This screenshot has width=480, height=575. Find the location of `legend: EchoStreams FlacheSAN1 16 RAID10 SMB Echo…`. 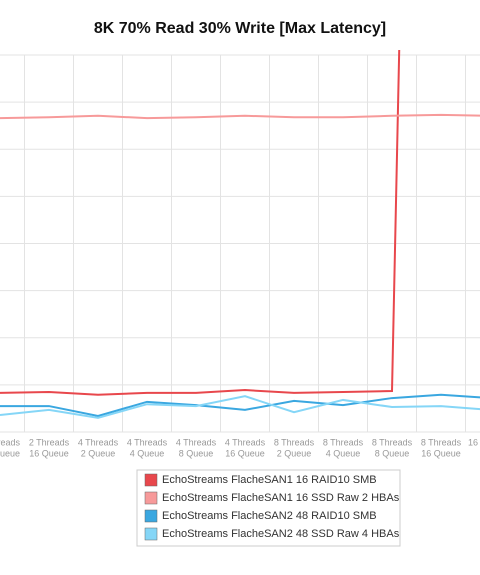

legend: EchoStreams FlacheSAN1 16 RAID10 SMB Echo… is located at coordinates (272, 507).